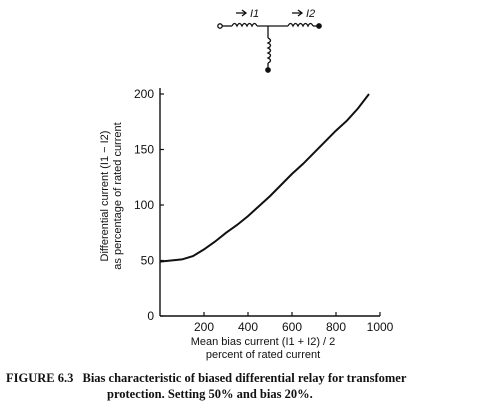 Image resolution: width=491 pixels, height=412 pixels. I want to click on caption-label: FIGURE 6.3, so click(40, 378).